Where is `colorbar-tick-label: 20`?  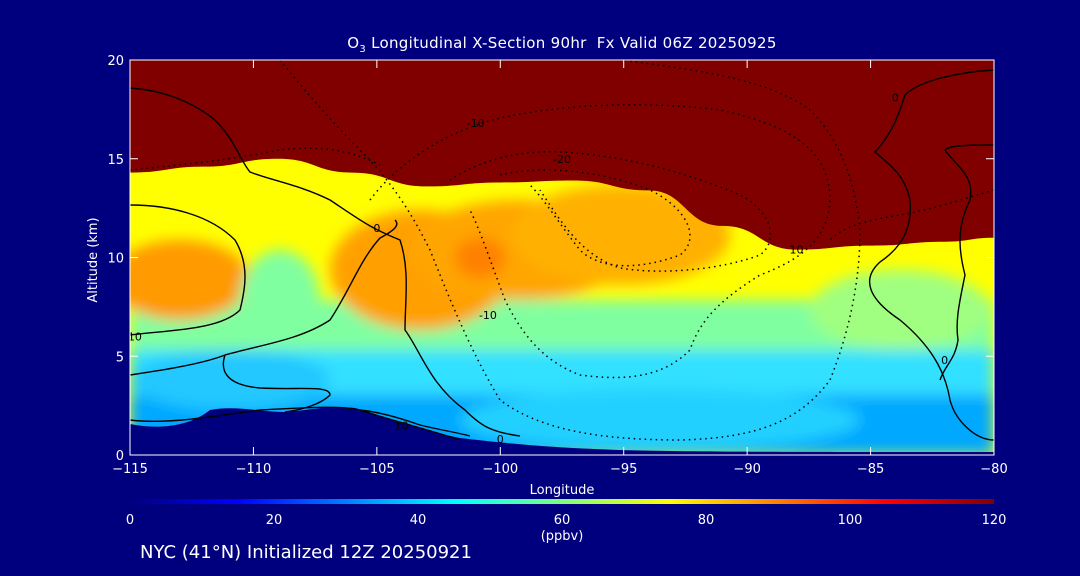
colorbar-tick-label: 20 is located at coordinates (274, 520).